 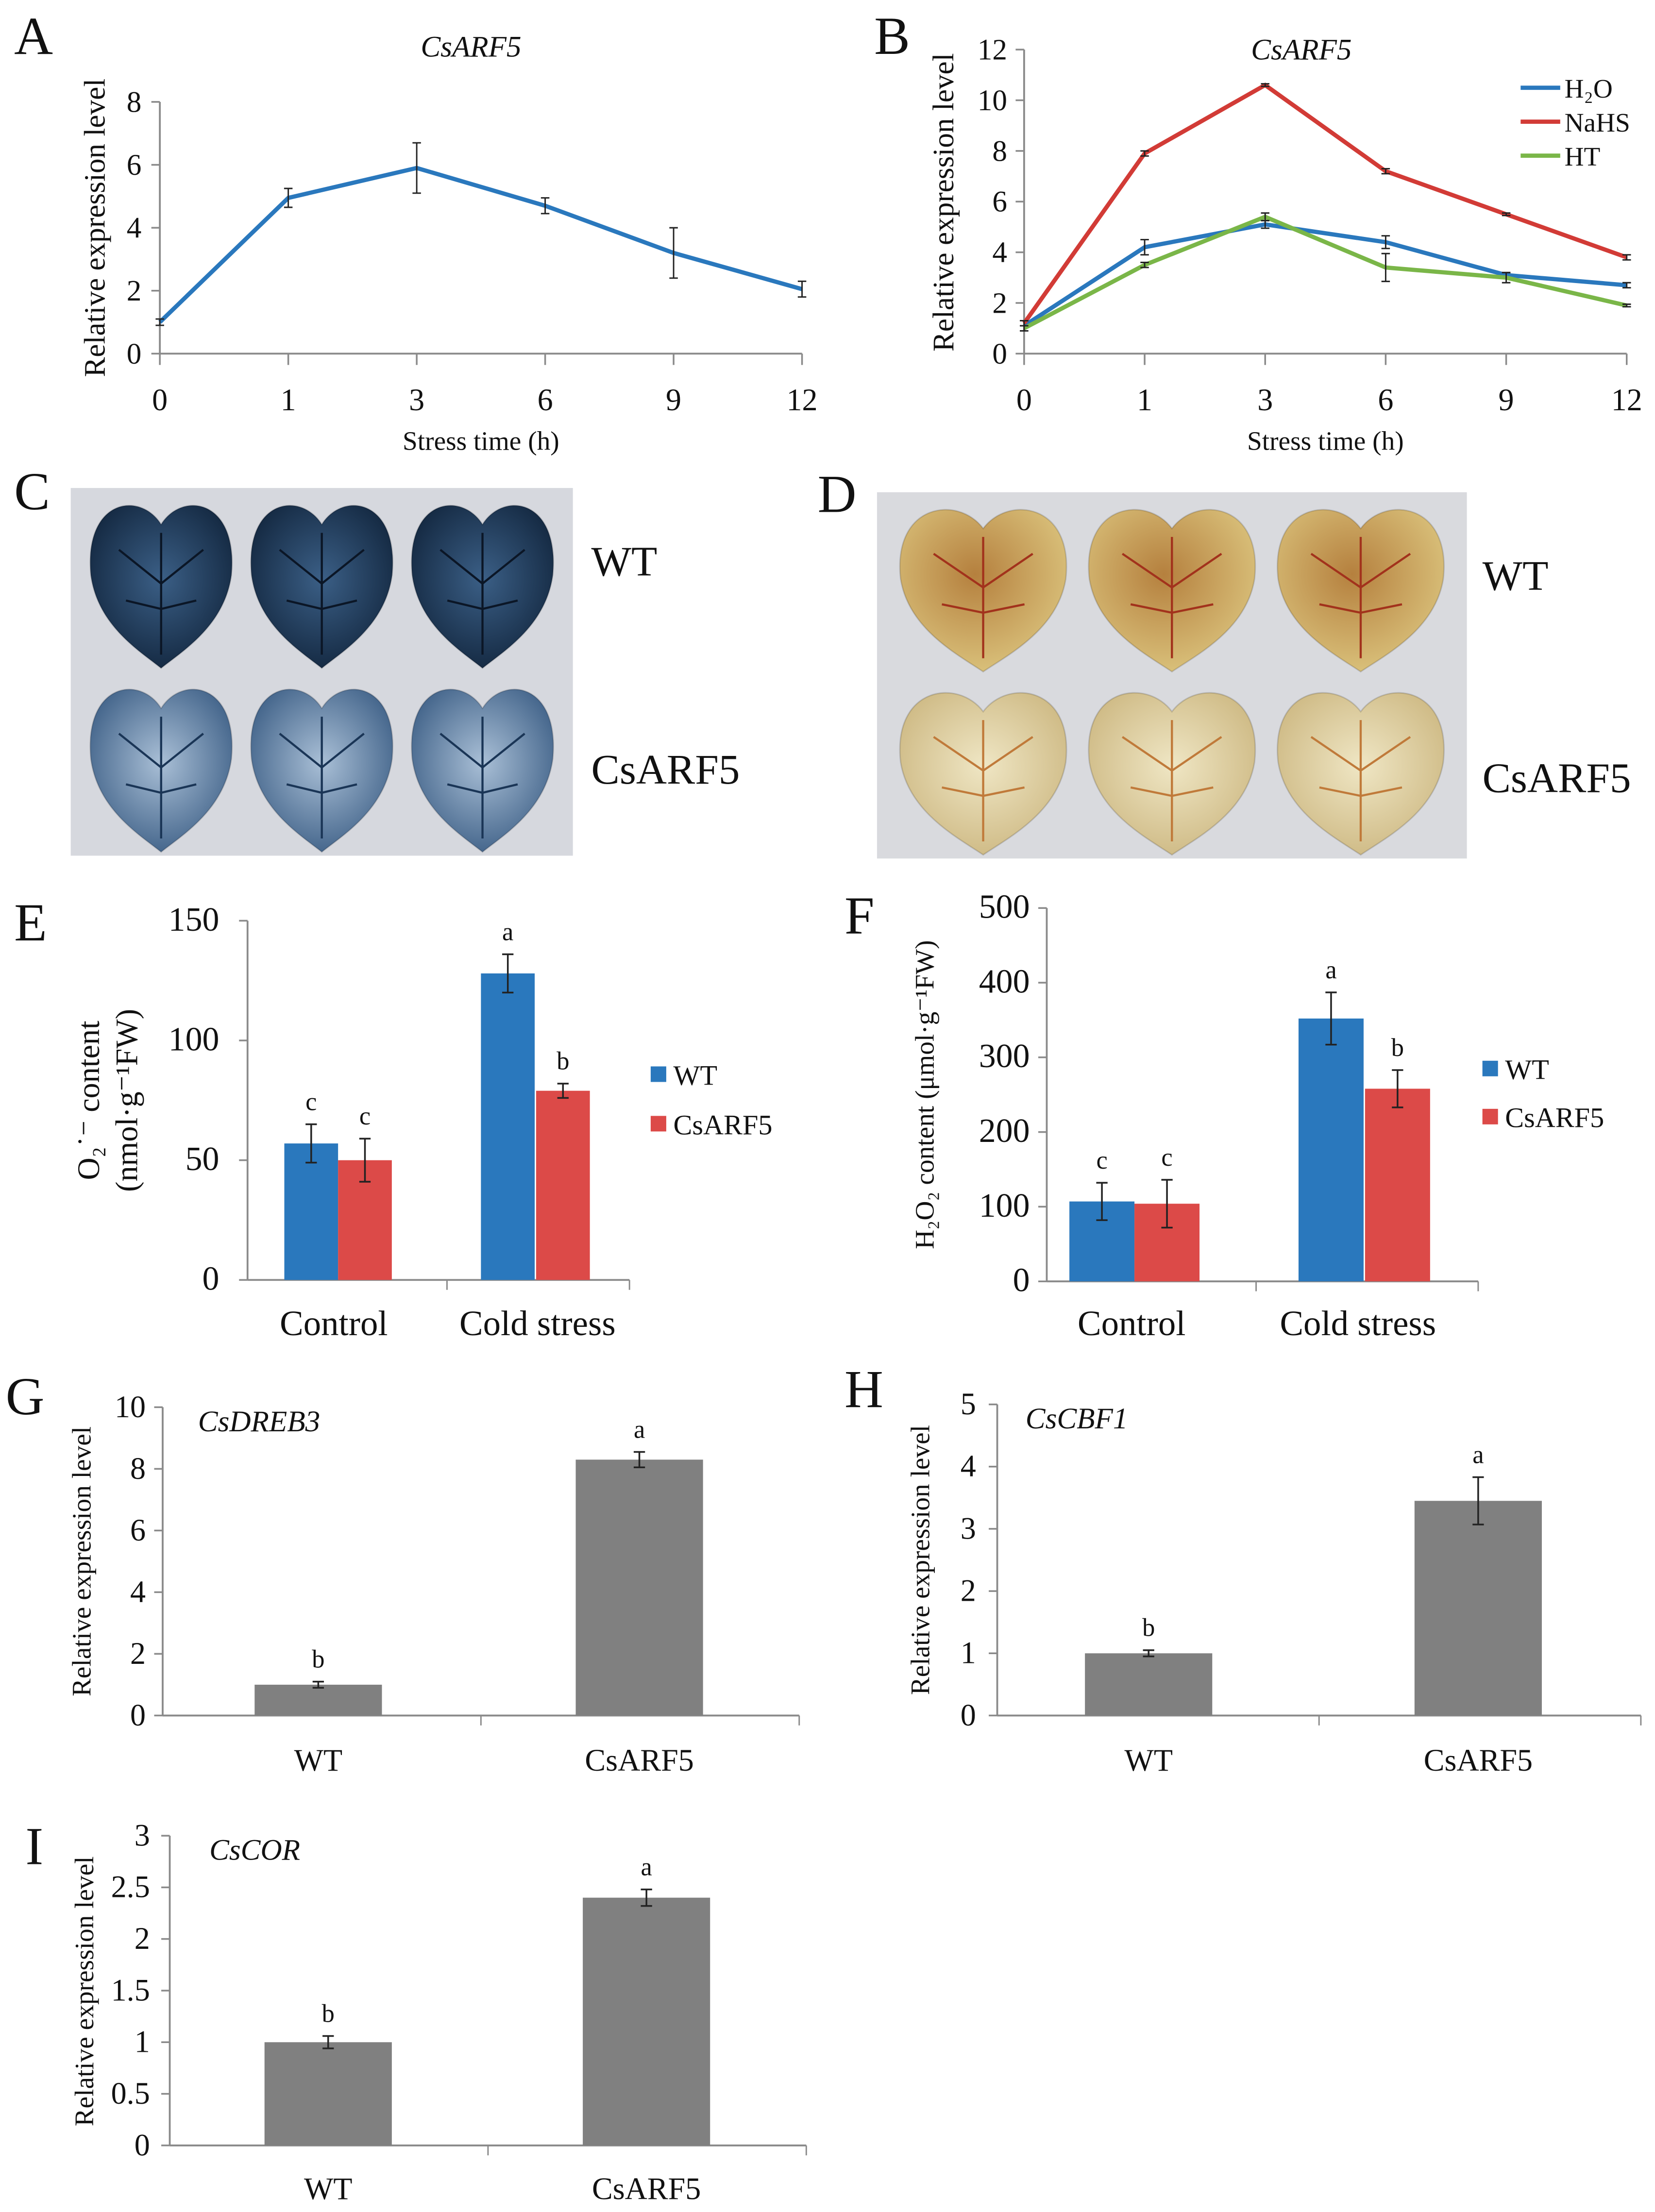 What do you see at coordinates (1004, 981) in the screenshot?
I see `y-tick-label: 400` at bounding box center [1004, 981].